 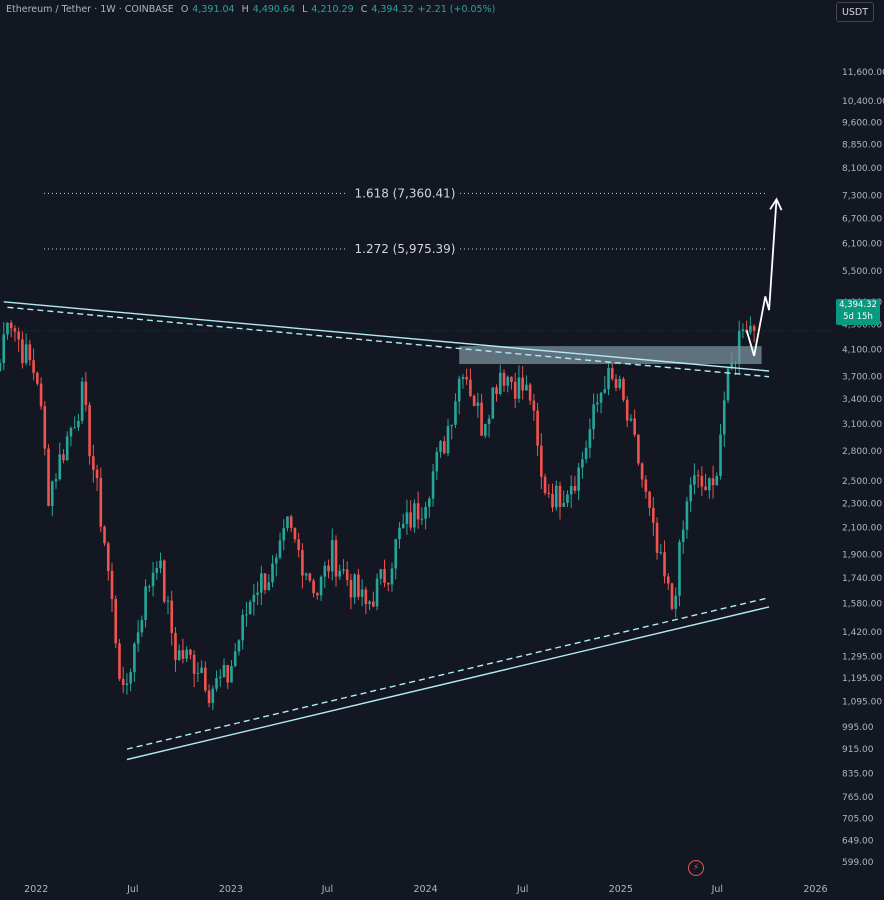 I want to click on price-tick-label: 1,420.00, so click(x=862, y=633).